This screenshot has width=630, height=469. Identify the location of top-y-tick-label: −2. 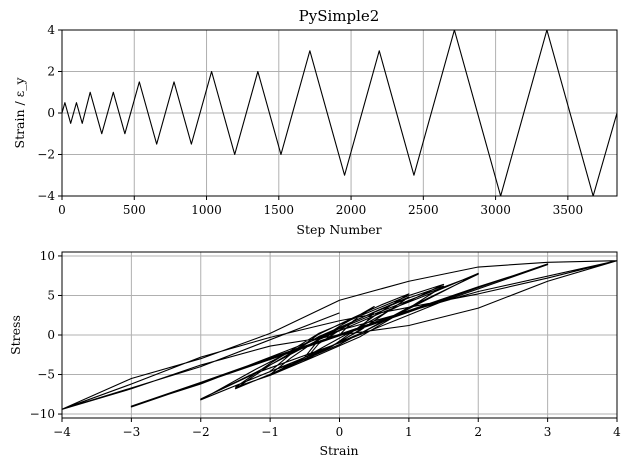
(46, 155).